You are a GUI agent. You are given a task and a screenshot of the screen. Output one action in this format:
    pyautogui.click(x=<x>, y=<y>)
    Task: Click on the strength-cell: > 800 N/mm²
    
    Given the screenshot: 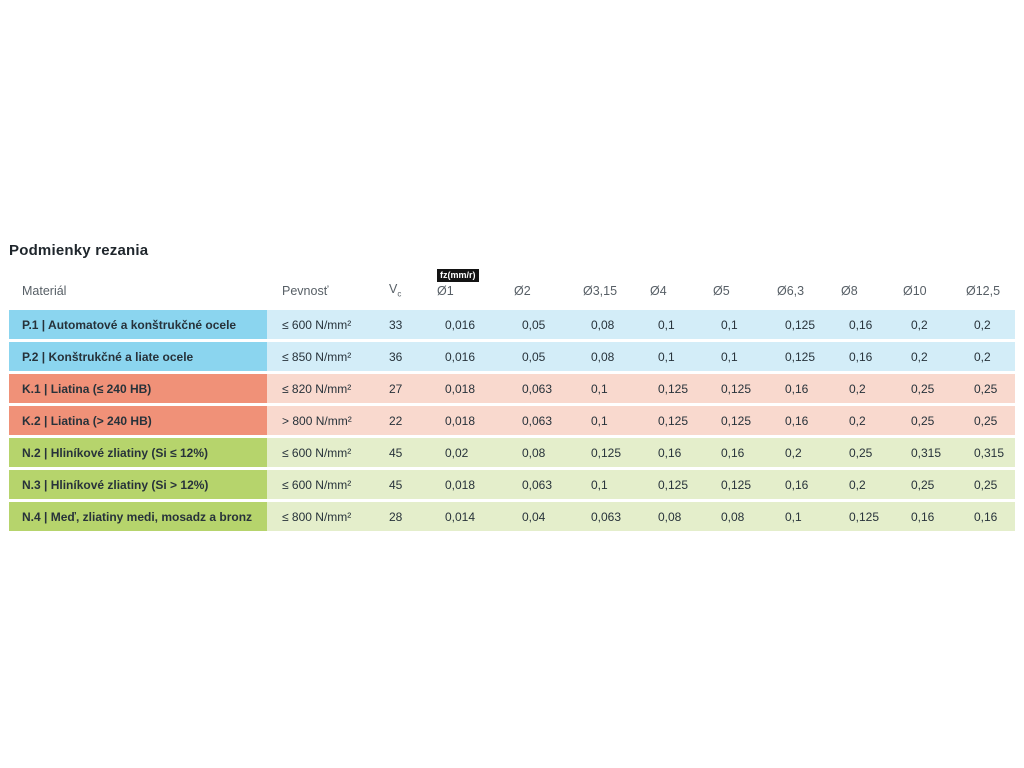 What is the action you would take?
    pyautogui.click(x=322, y=420)
    